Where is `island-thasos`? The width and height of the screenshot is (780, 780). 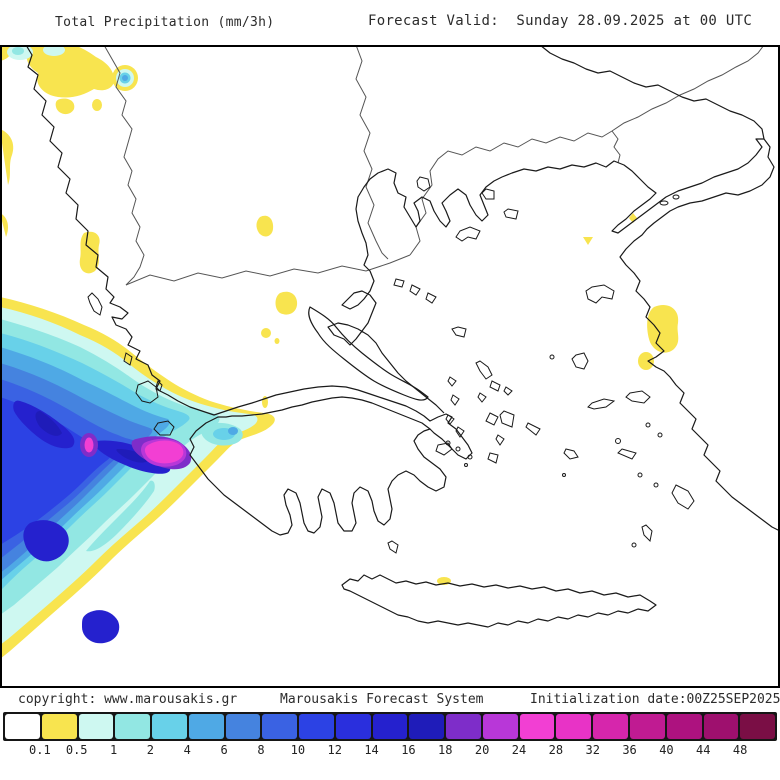 island-thasos is located at coordinates (423, 184).